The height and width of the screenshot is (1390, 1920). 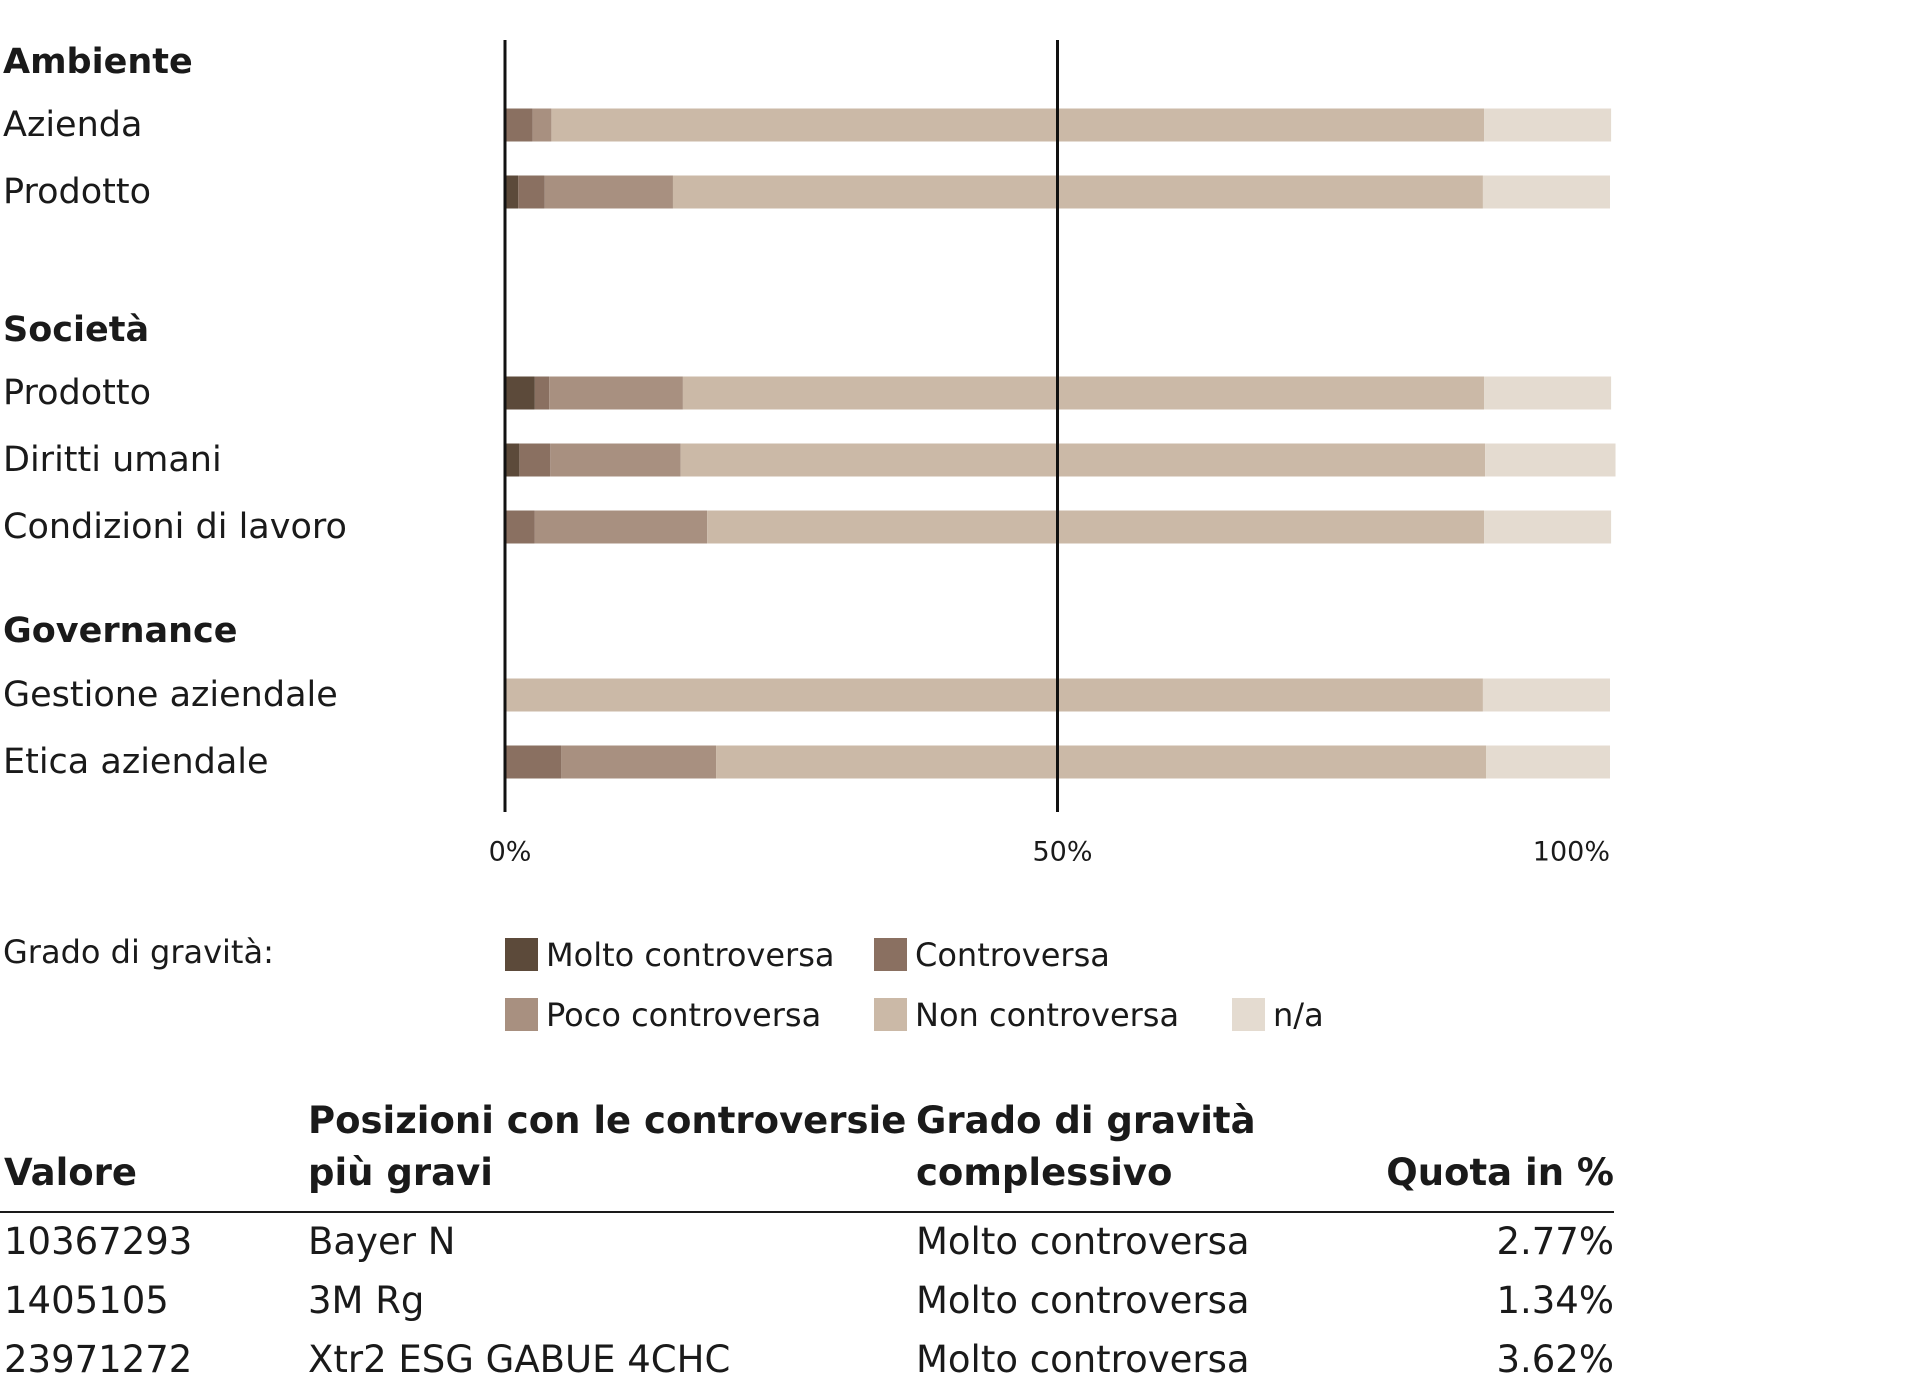 I want to click on header-grado: Grado di gravità complessivo, so click(x=1132, y=1154).